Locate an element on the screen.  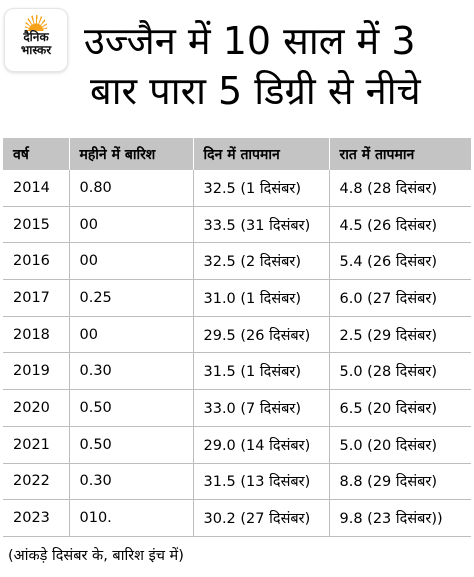
cell-day-temp: 29.0 (14 दिसंबर) is located at coordinates (260, 445).